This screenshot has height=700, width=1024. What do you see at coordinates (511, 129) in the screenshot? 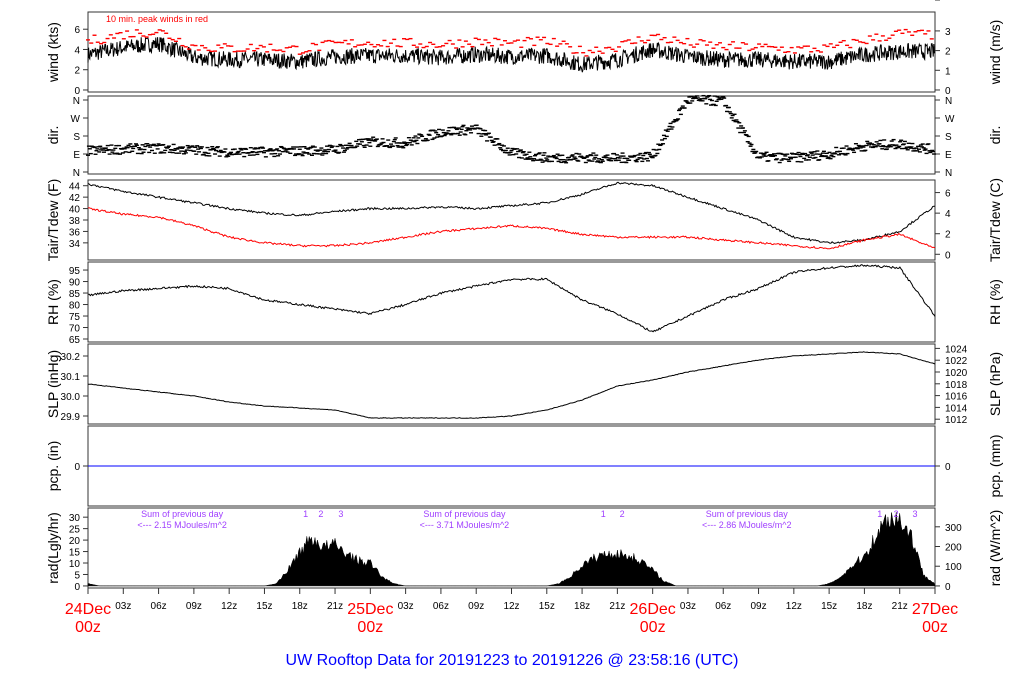
I see `dir-series-wind-direction` at bounding box center [511, 129].